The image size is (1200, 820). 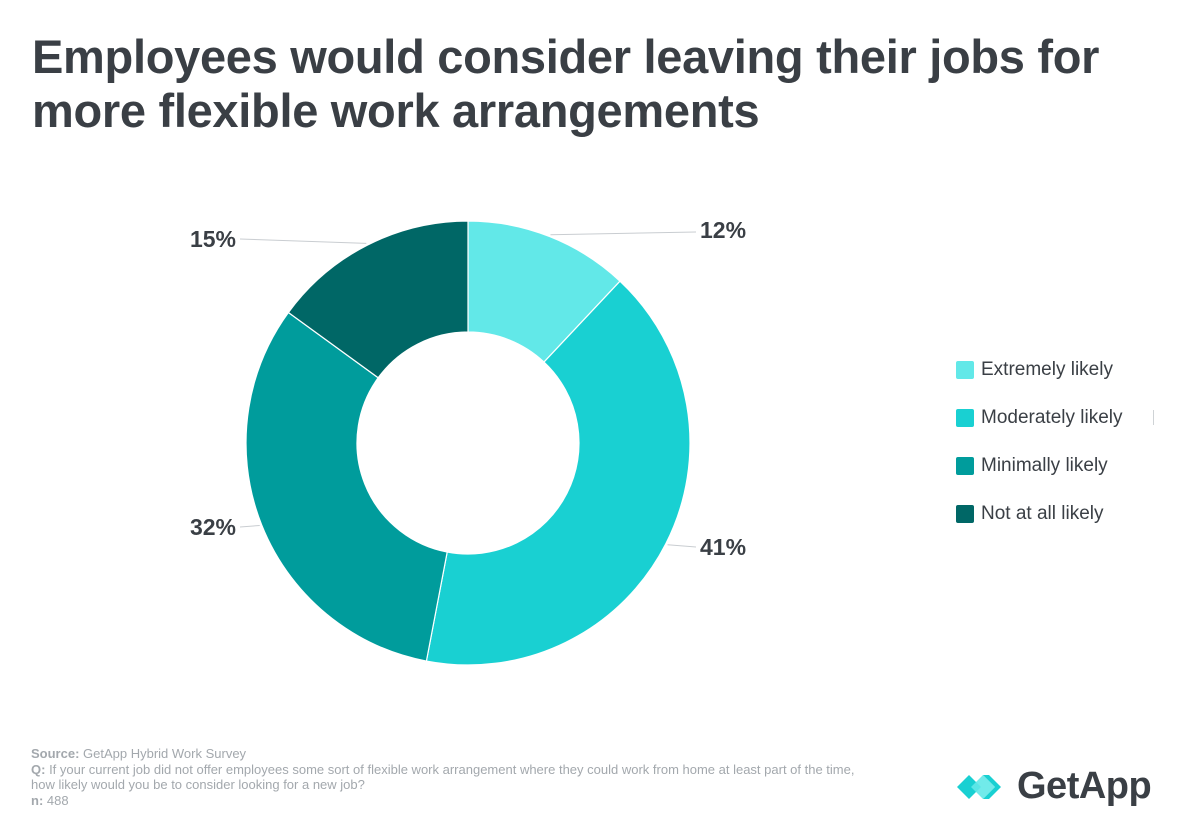 What do you see at coordinates (213, 239) in the screenshot?
I see `data-label: 15%` at bounding box center [213, 239].